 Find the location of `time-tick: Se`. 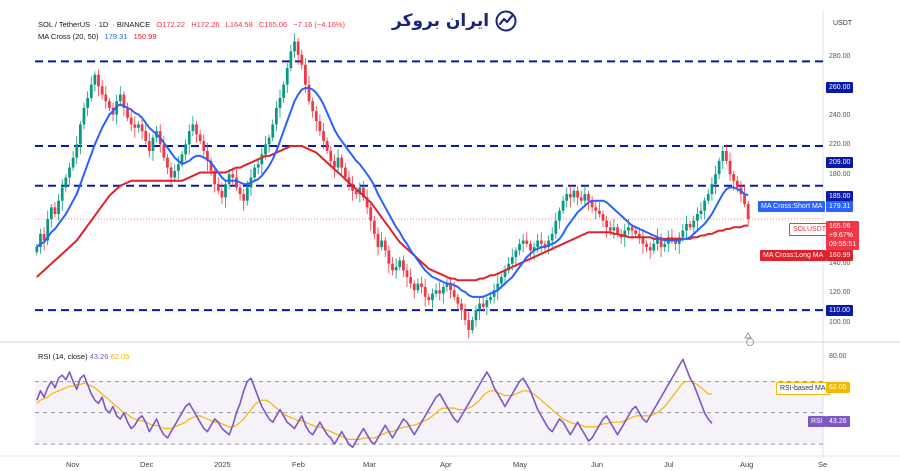

time-tick: Se is located at coordinates (823, 464).